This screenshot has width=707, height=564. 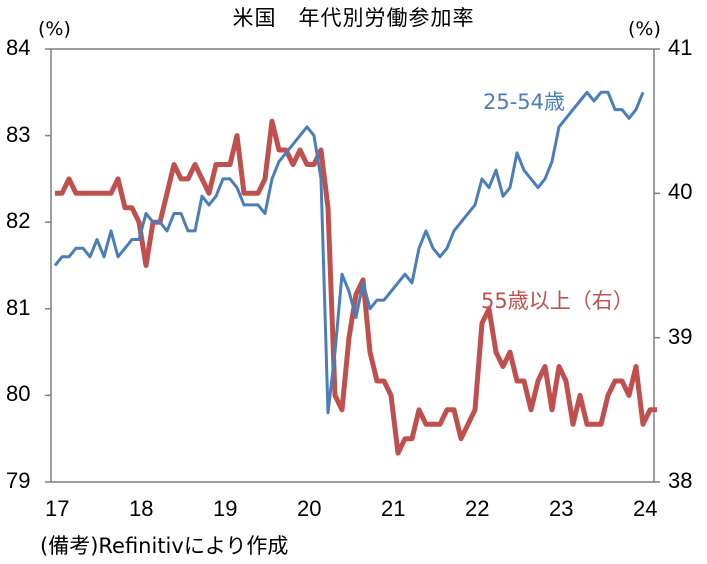 What do you see at coordinates (645, 508) in the screenshot?
I see `x-tick-label: 24` at bounding box center [645, 508].